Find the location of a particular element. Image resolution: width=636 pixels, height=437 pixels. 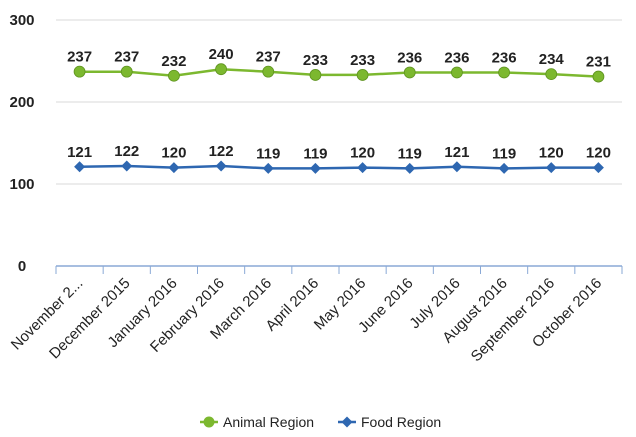

x-tick-label: September 2016 is located at coordinates (513, 320).